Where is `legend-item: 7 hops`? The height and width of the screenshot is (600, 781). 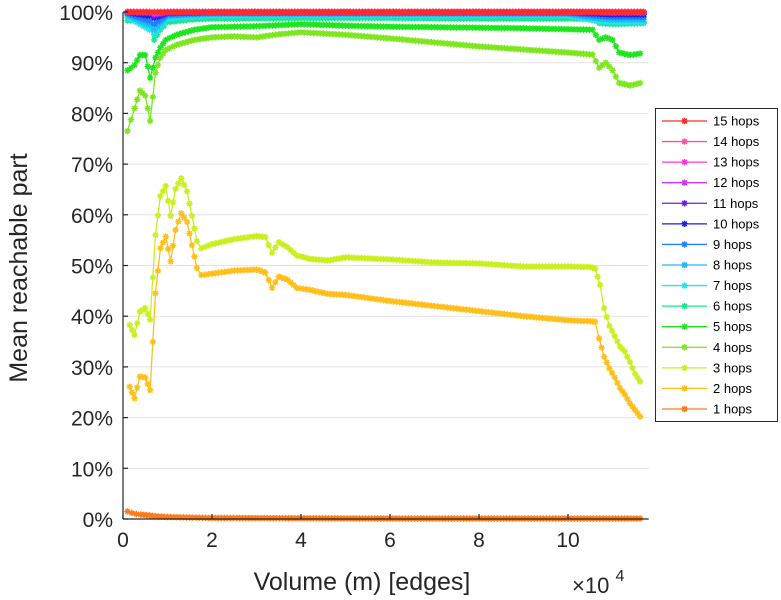 legend-item: 7 hops is located at coordinates (707, 285).